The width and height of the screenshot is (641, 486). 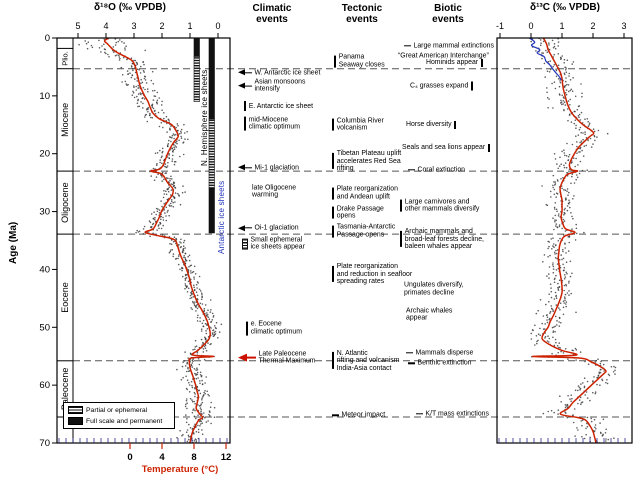 I want to click on axis-tick-label: 5, so click(x=77, y=26).